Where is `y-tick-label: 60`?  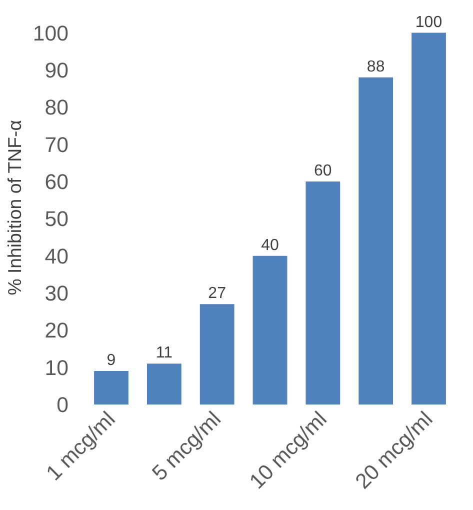 y-tick-label: 60 is located at coordinates (56, 182).